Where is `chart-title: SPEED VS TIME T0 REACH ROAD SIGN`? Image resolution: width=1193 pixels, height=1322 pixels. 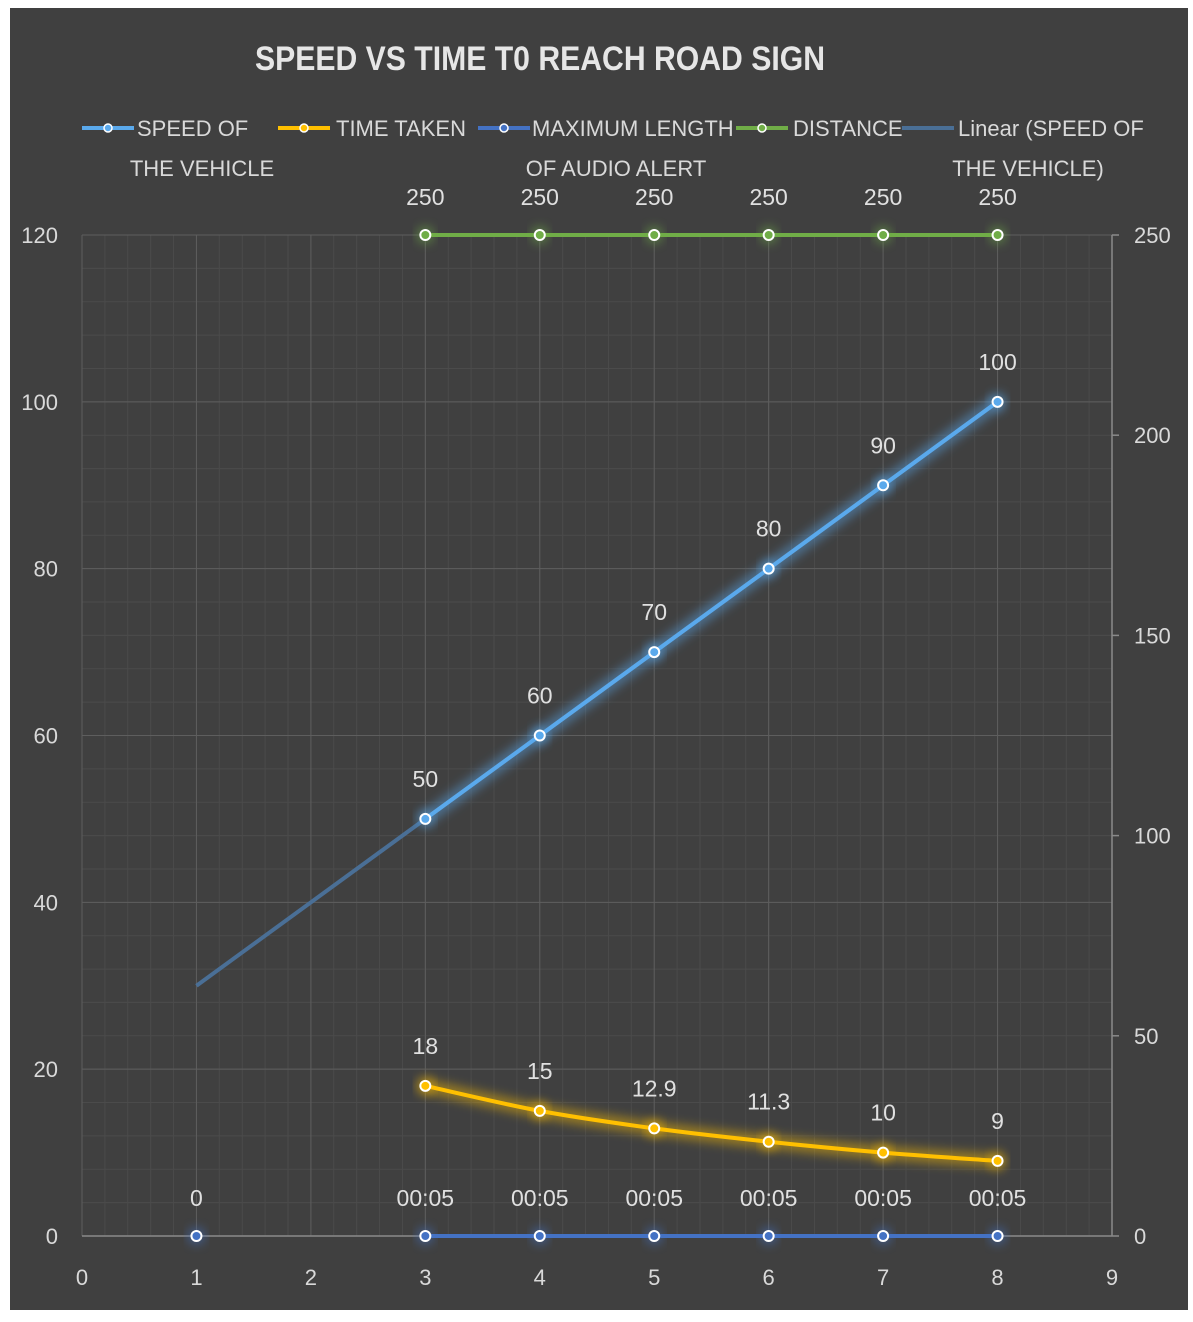
chart-title: SPEED VS TIME T0 REACH ROAD SIGN is located at coordinates (540, 59).